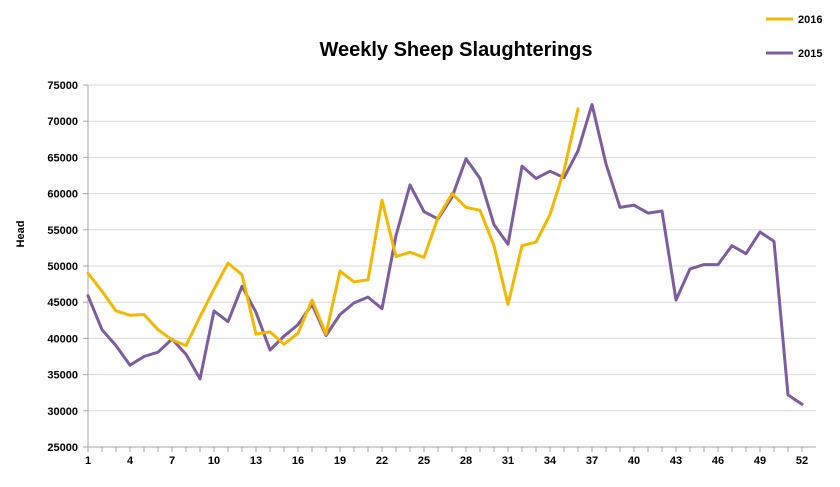 This screenshot has height=487, width=840. What do you see at coordinates (508, 461) in the screenshot?
I see `x-tick-label-31: 31` at bounding box center [508, 461].